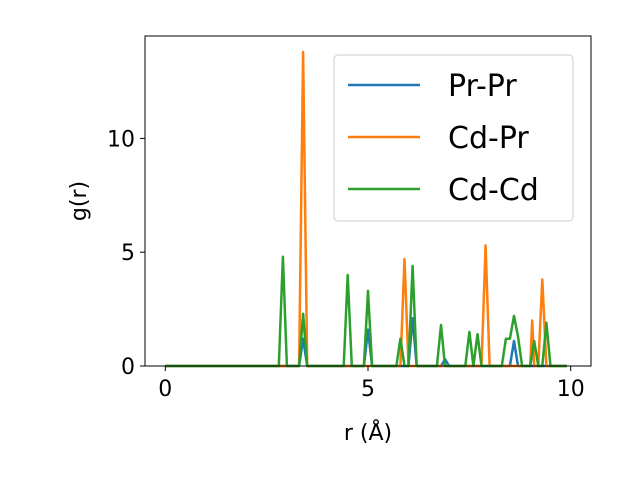 The image size is (640, 480). What do you see at coordinates (368, 389) in the screenshot?
I see `x-tick-label: 5` at bounding box center [368, 389].